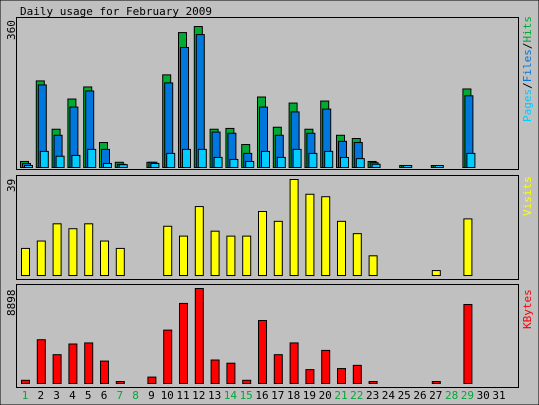 The image size is (539, 405). Describe the element at coordinates (293, 395) in the screenshot. I see `day-label-18: 18` at that location.